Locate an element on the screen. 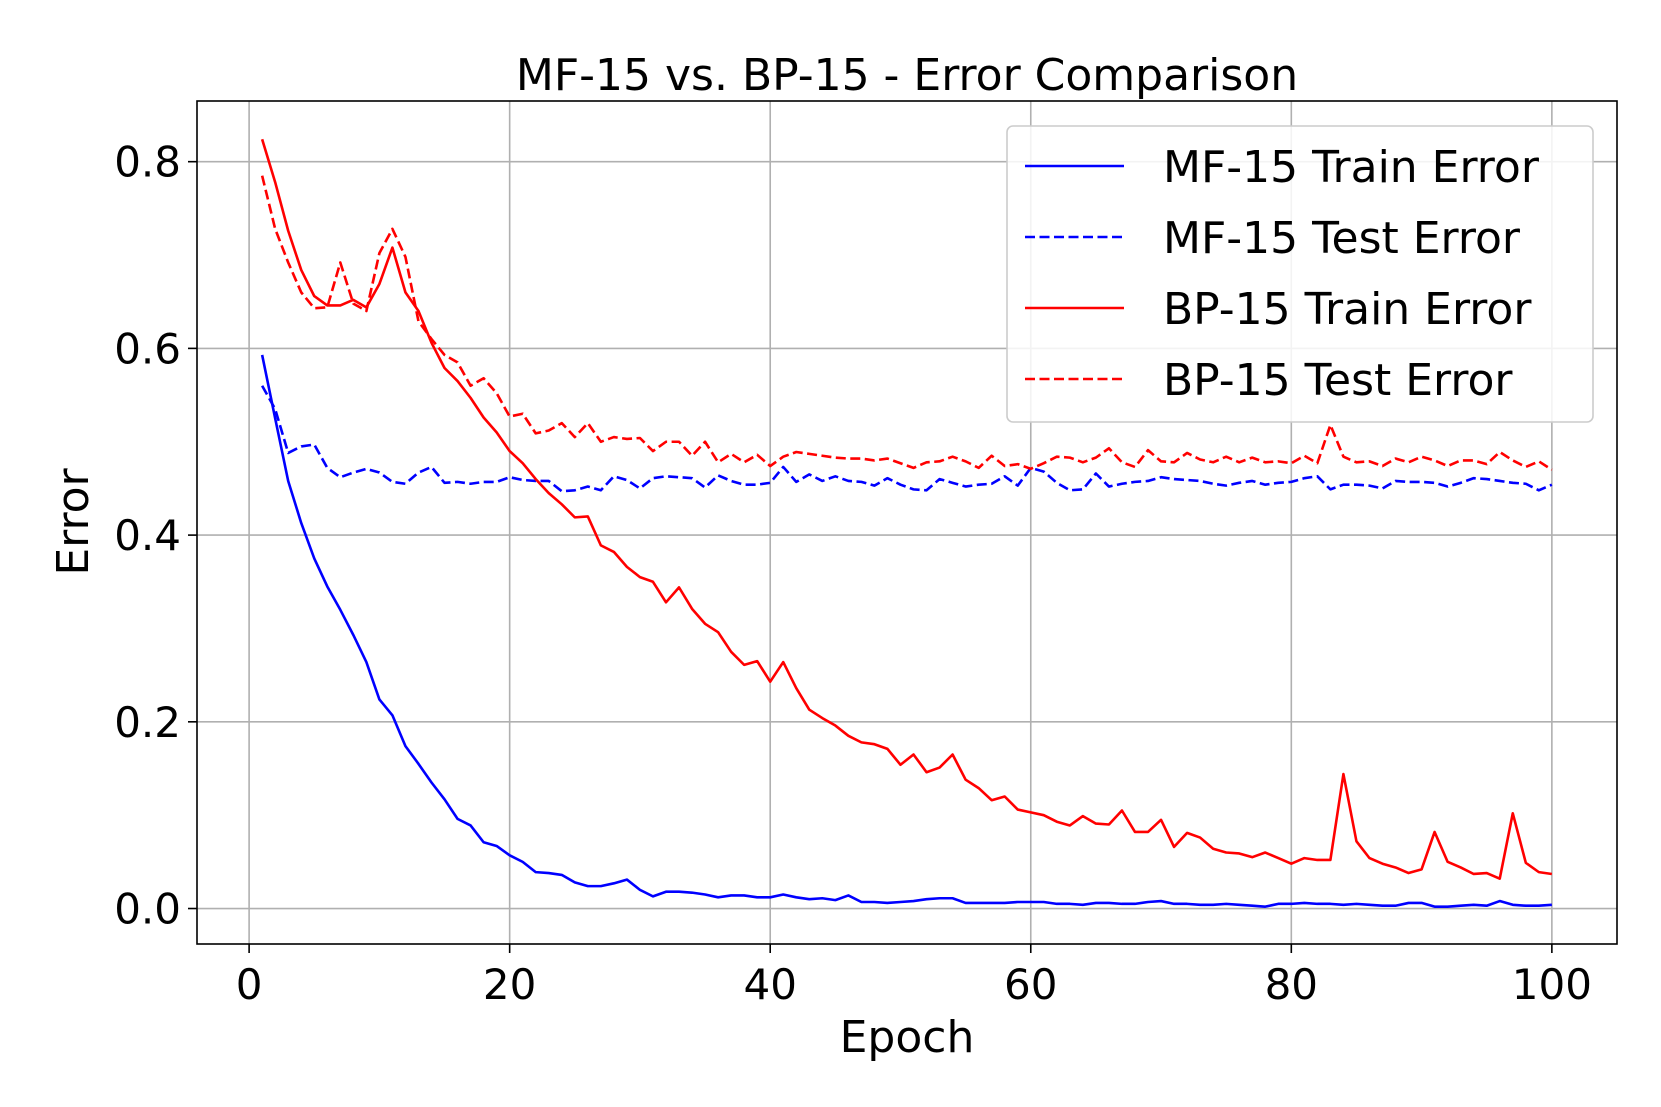 The image size is (1661, 1107). legend-label-mf-15-train-error: MF-15 Train Error is located at coordinates (1351, 167).